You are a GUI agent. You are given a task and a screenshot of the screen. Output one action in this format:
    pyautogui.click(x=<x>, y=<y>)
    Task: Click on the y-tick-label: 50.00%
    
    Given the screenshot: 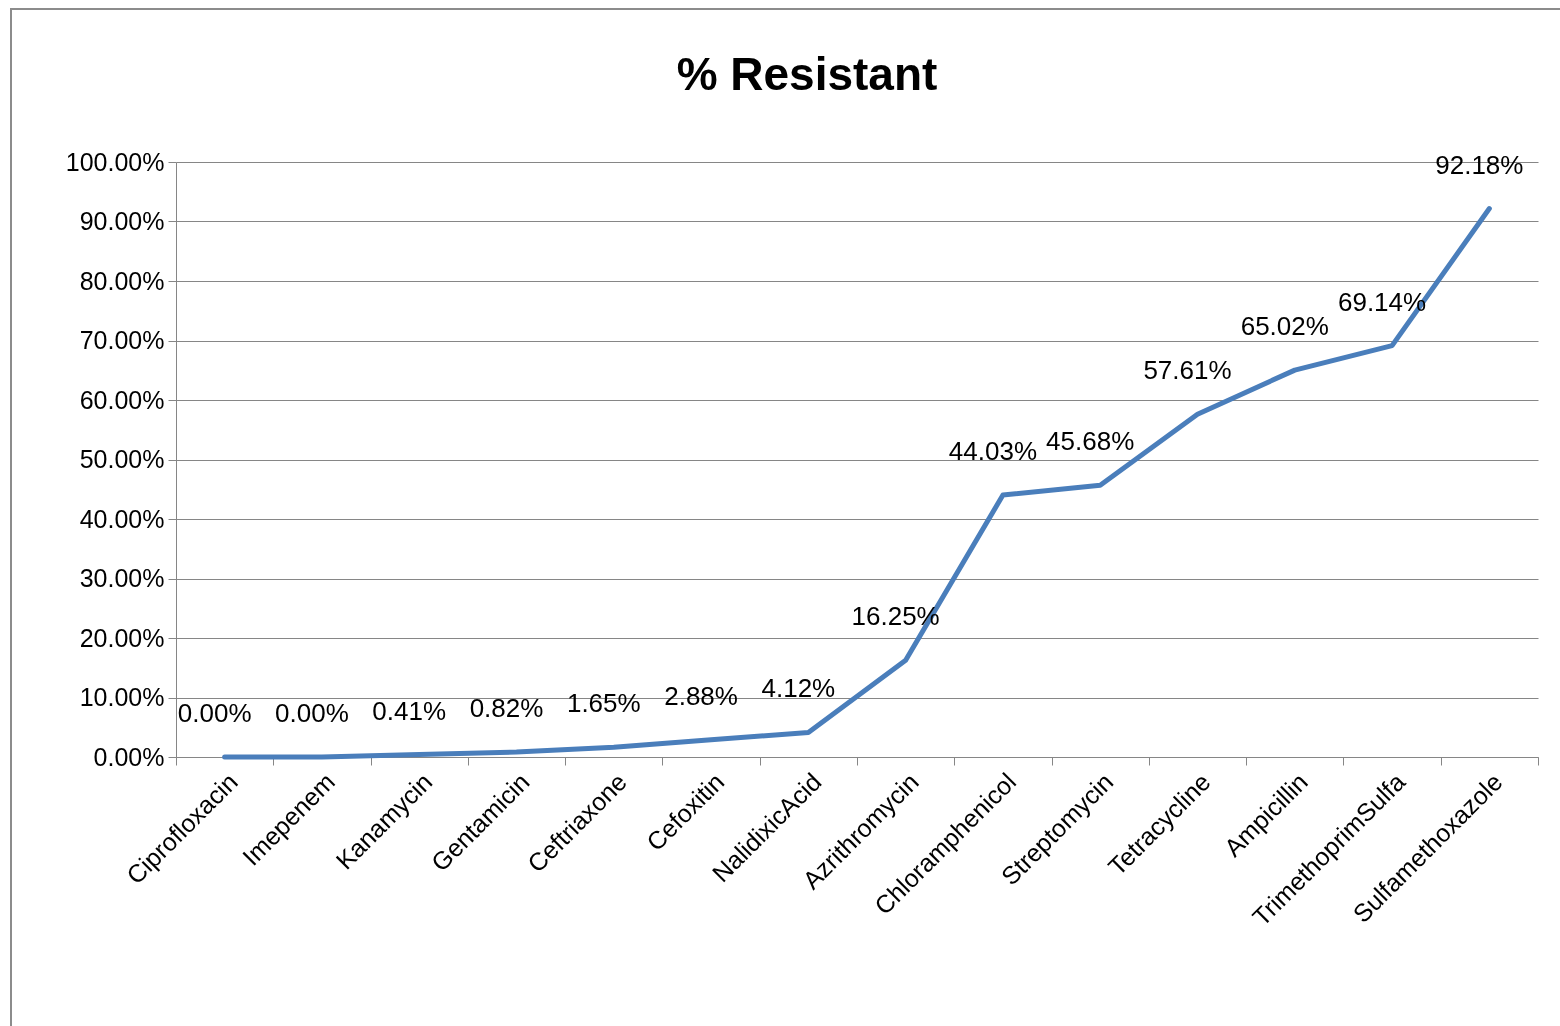 What is the action you would take?
    pyautogui.click(x=122, y=459)
    